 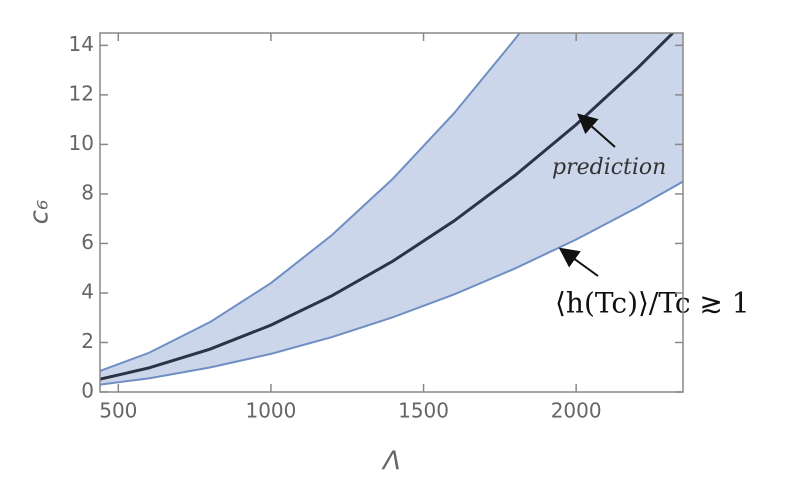 I want to click on annotation: ⟨h(Tc)⟩/Tc ≳ 1, so click(x=652, y=303).